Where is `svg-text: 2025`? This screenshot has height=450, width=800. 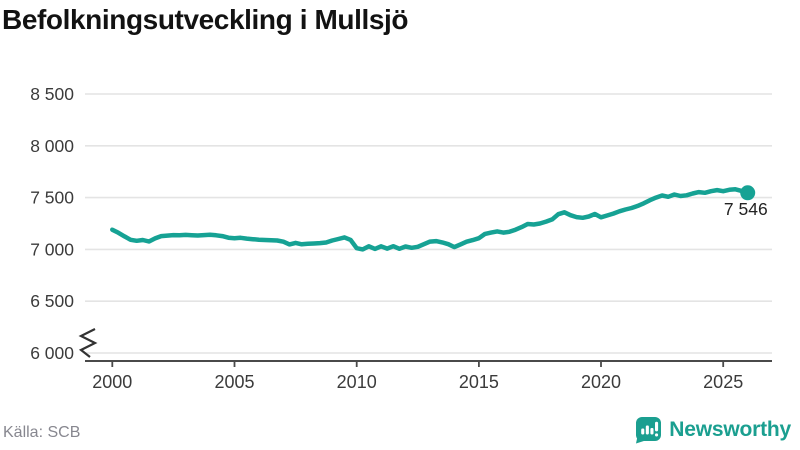
svg-text: 2025 is located at coordinates (723, 382).